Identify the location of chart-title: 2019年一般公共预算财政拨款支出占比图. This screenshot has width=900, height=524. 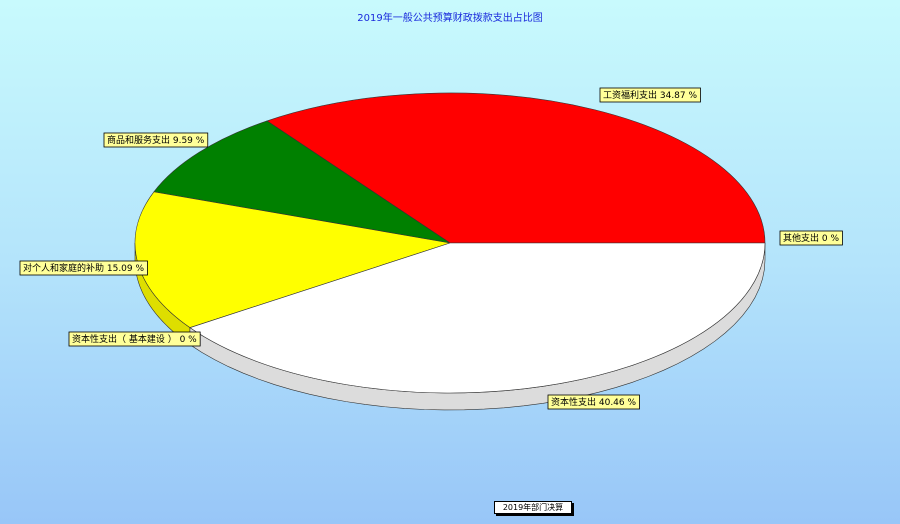
(450, 18).